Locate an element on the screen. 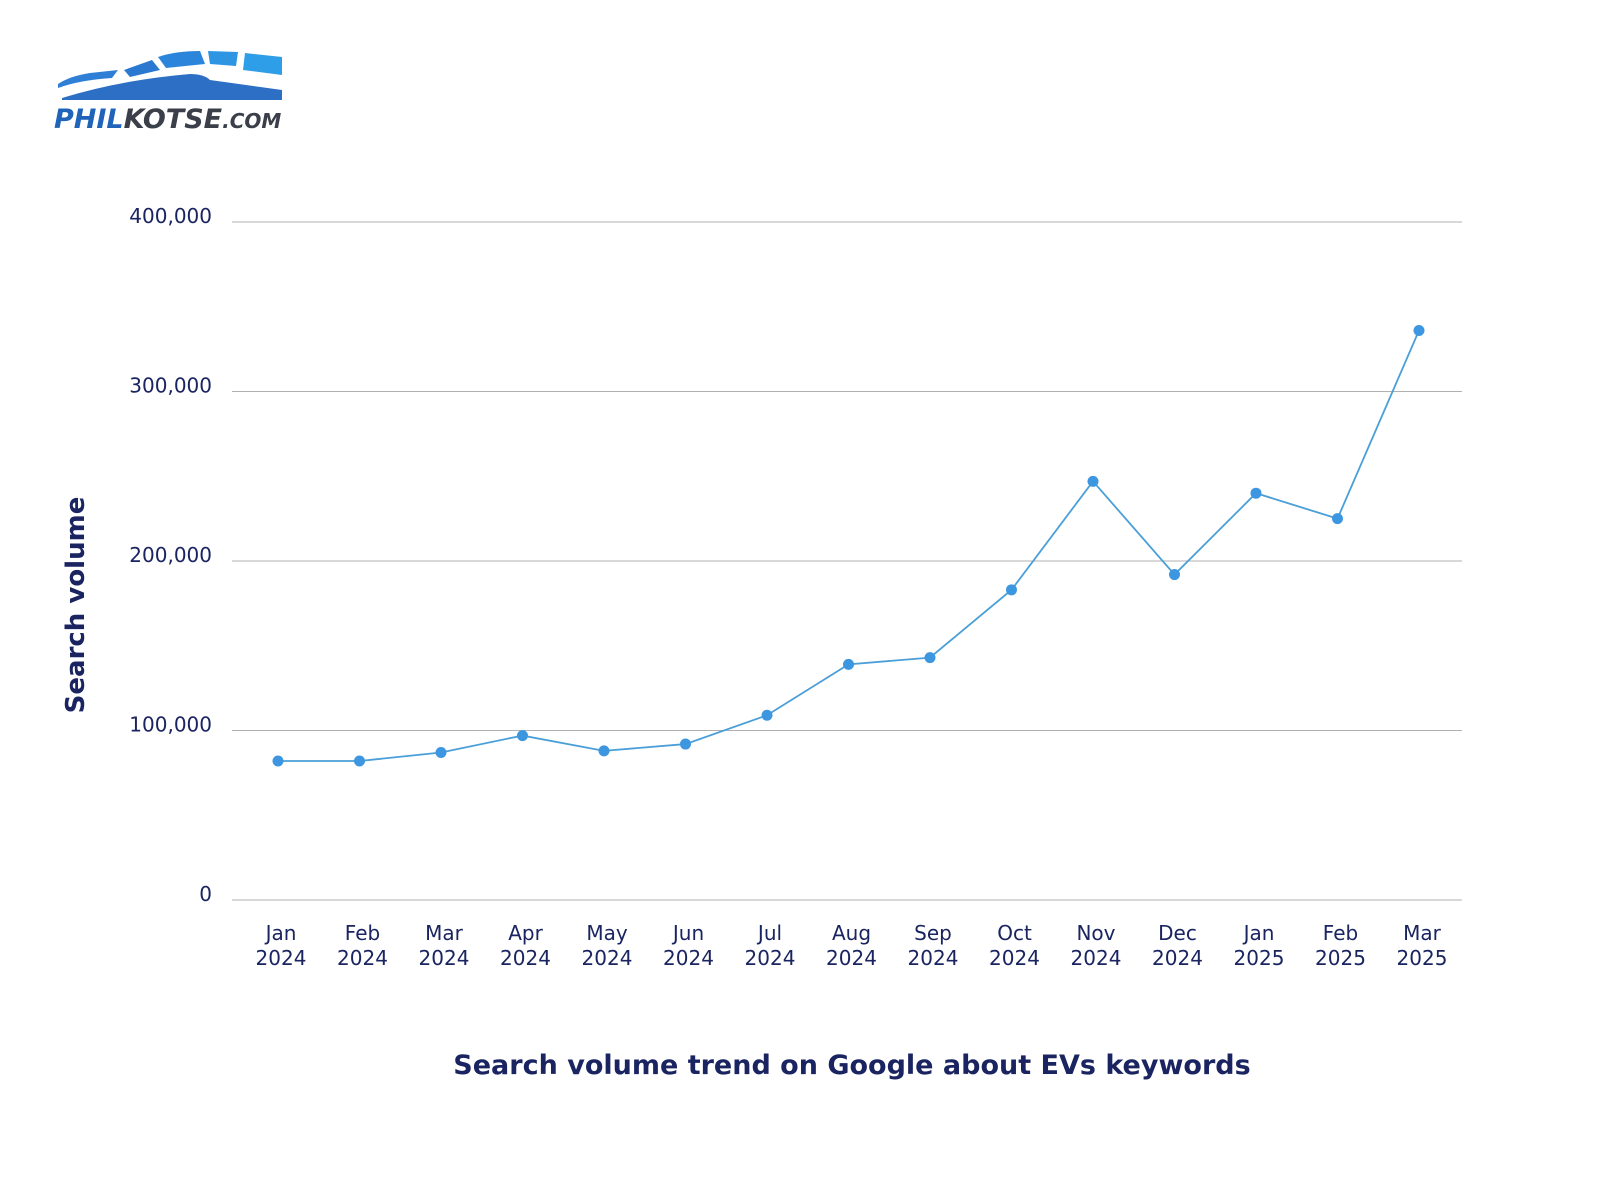 Image resolution: width=1600 pixels, height=1183 pixels. y-tick-label: 100,000 is located at coordinates (170, 725).